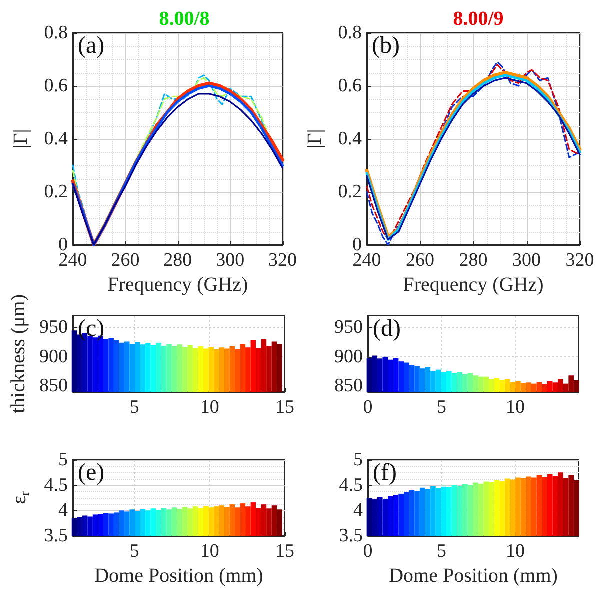  Describe the element at coordinates (478, 19) in the screenshot. I see `chart-title: 8.00/9` at that location.